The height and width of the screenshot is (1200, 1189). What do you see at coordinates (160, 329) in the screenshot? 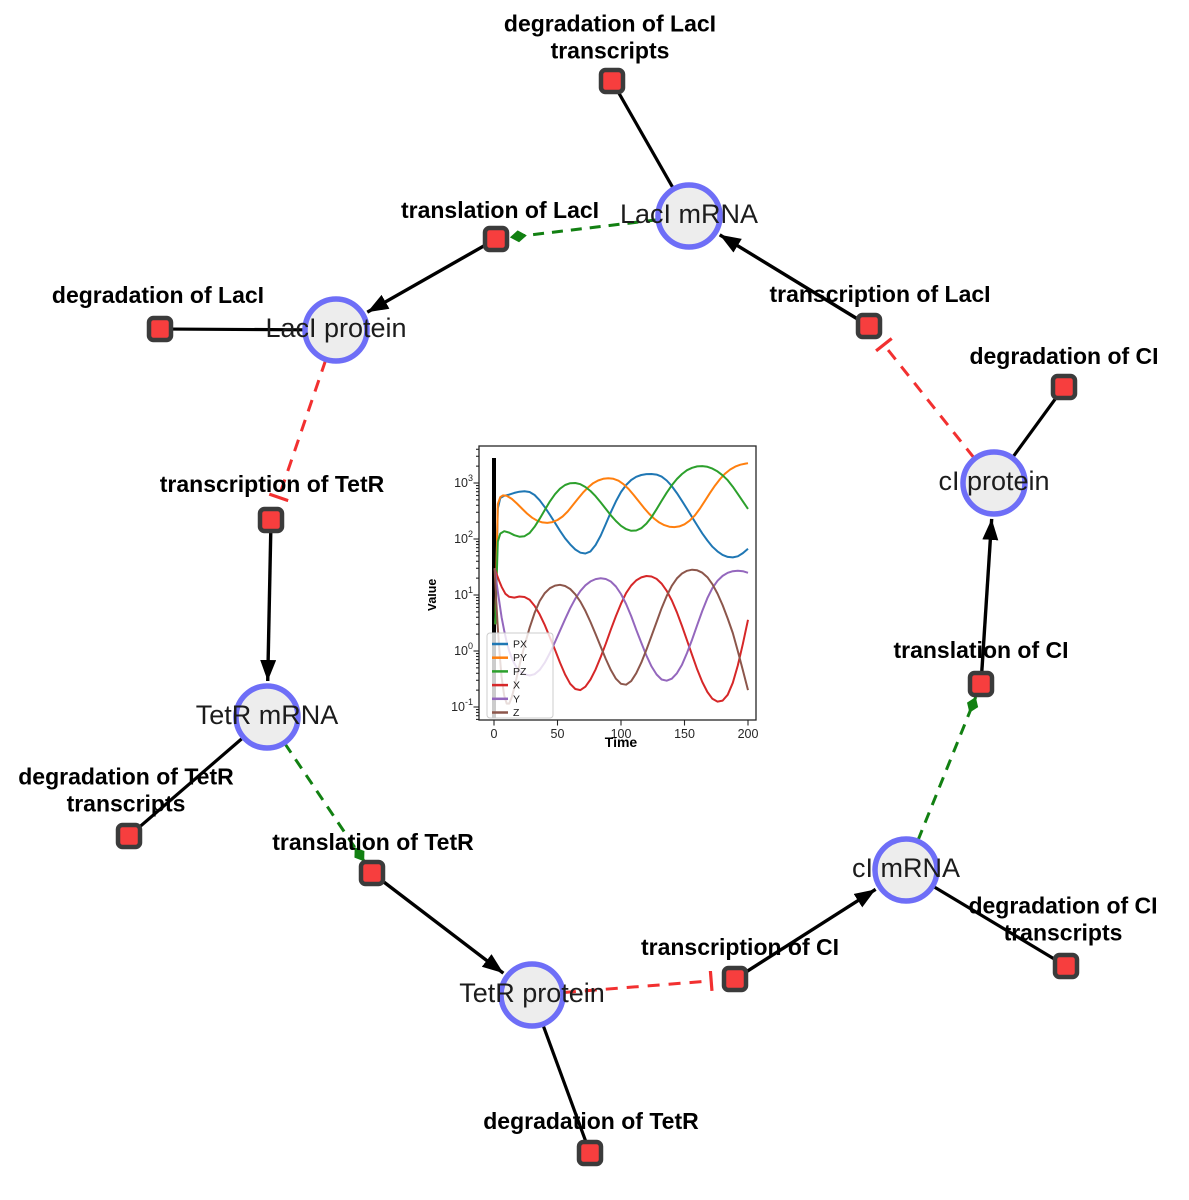
I see `reaction-node-deg_LacI` at bounding box center [160, 329].